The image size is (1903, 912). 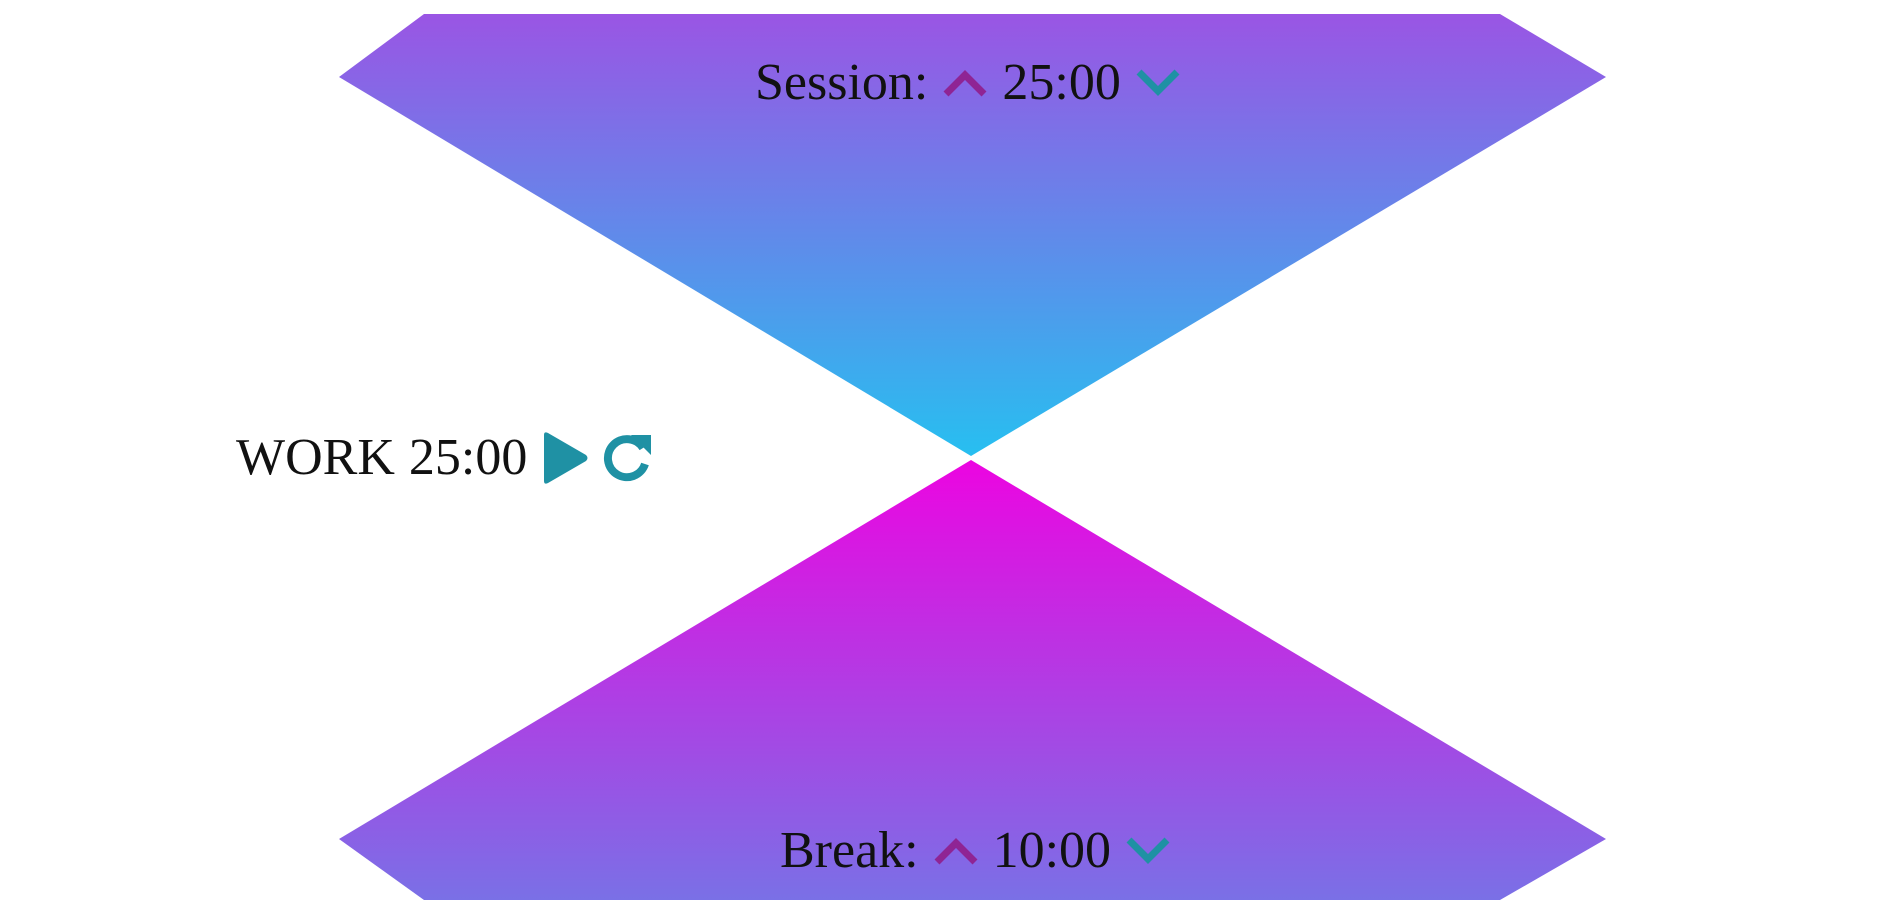 I want to click on play-button, so click(x=565, y=458).